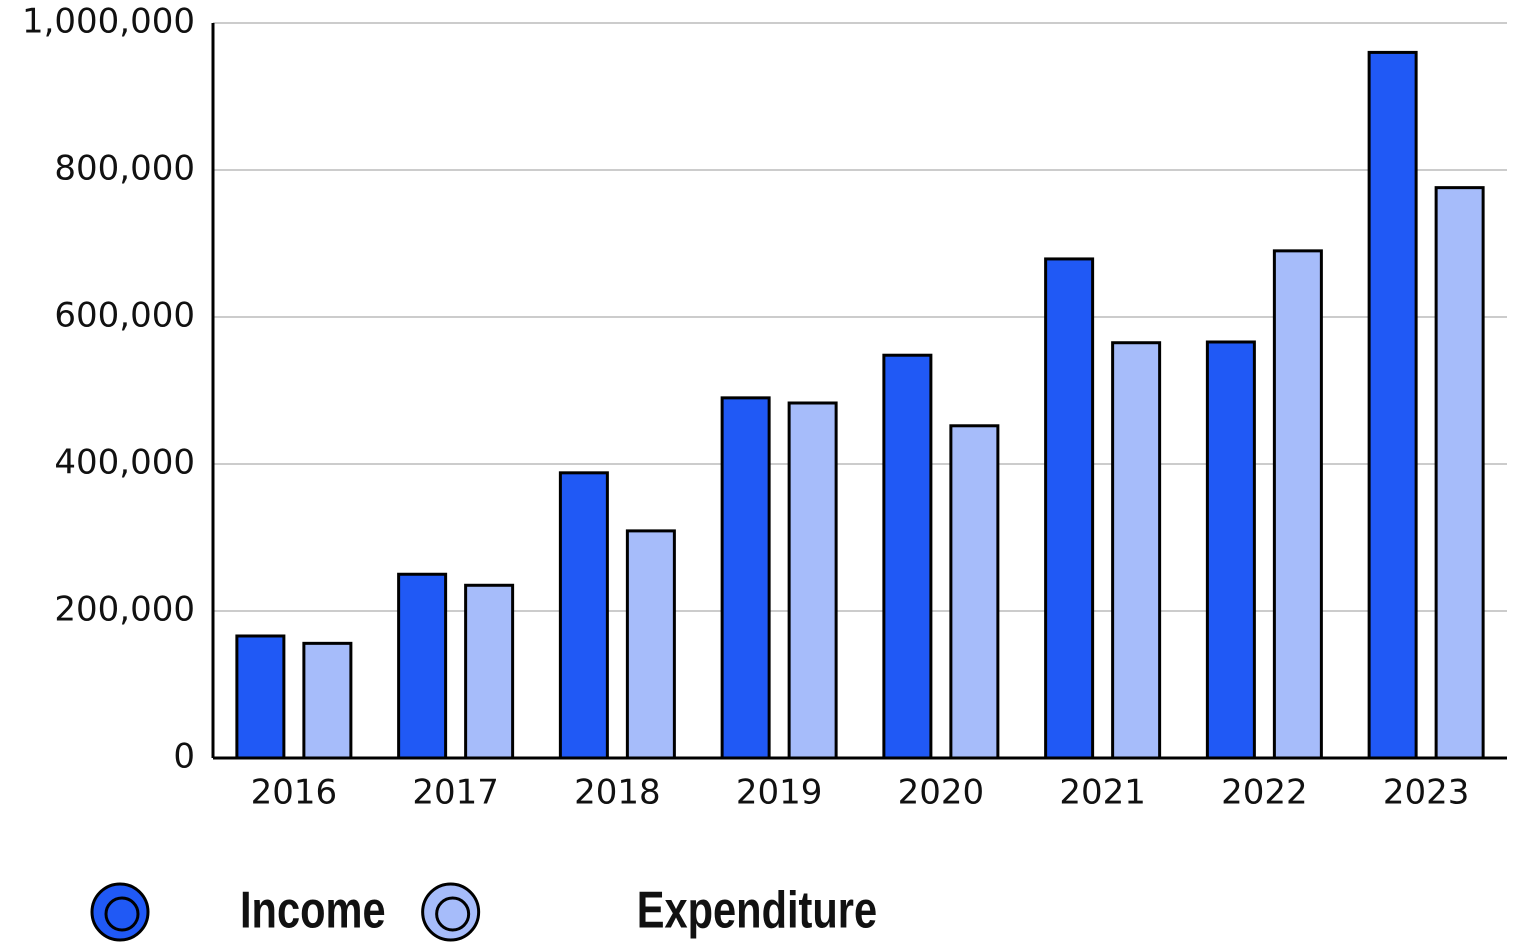  What do you see at coordinates (124, 463) in the screenshot?
I see `y-tick-label: 400,000` at bounding box center [124, 463].